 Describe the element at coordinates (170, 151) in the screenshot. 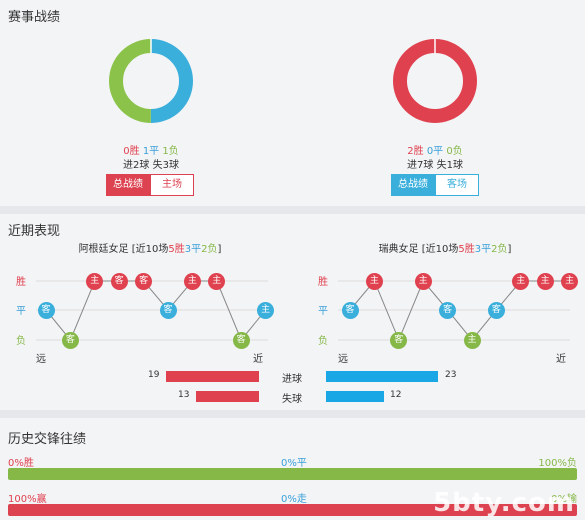

I see `left-loss-count: 1负` at that location.